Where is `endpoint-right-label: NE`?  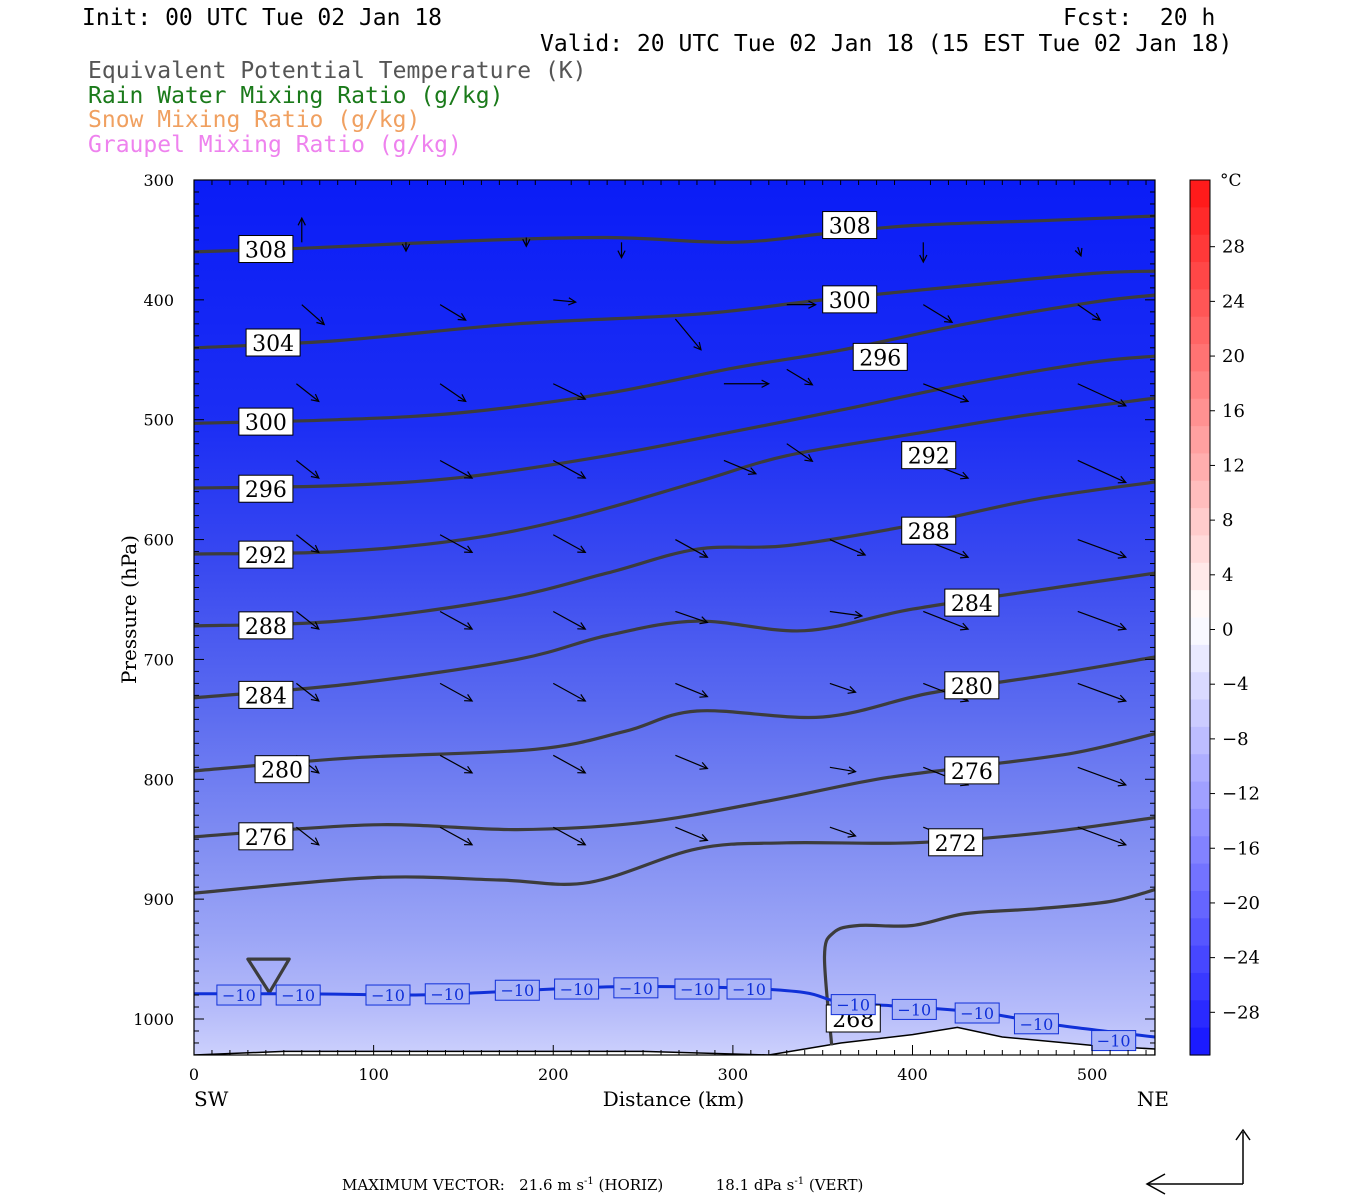
endpoint-right-label: NE is located at coordinates (1153, 1099).